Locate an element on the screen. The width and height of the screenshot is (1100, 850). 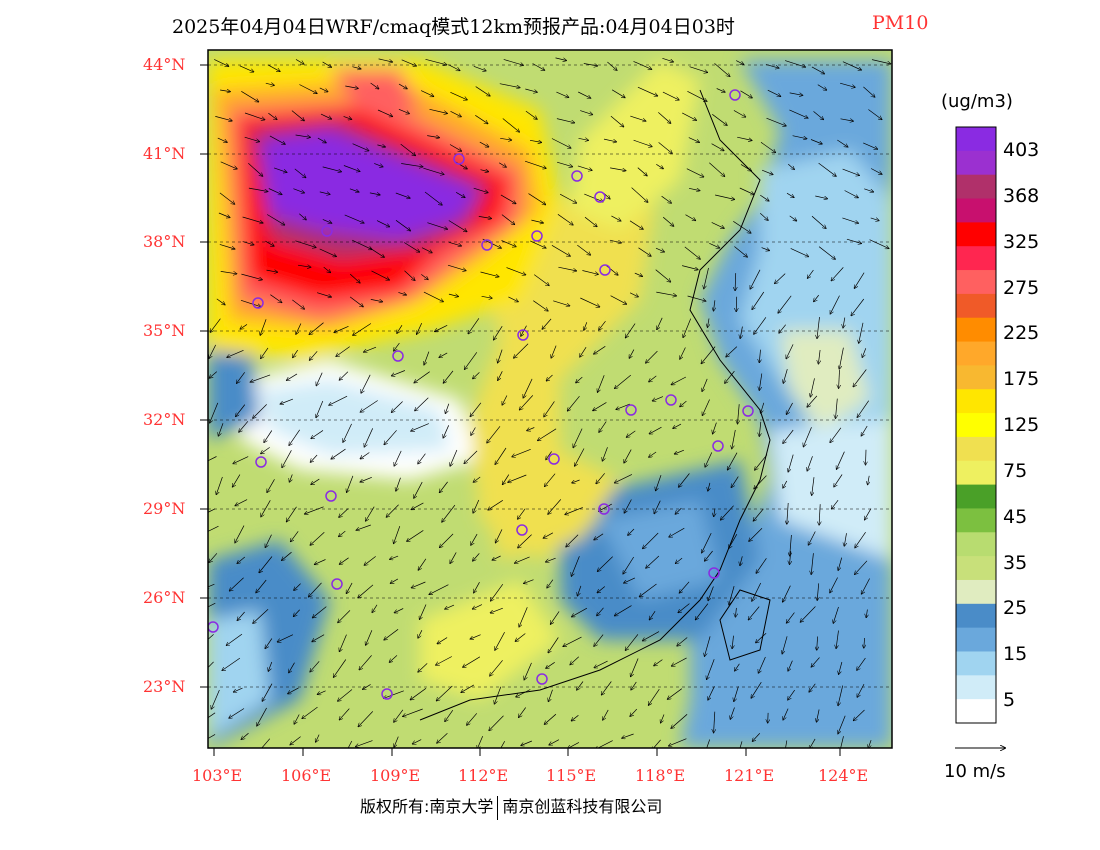
legend-label: 325 is located at coordinates (1021, 241).